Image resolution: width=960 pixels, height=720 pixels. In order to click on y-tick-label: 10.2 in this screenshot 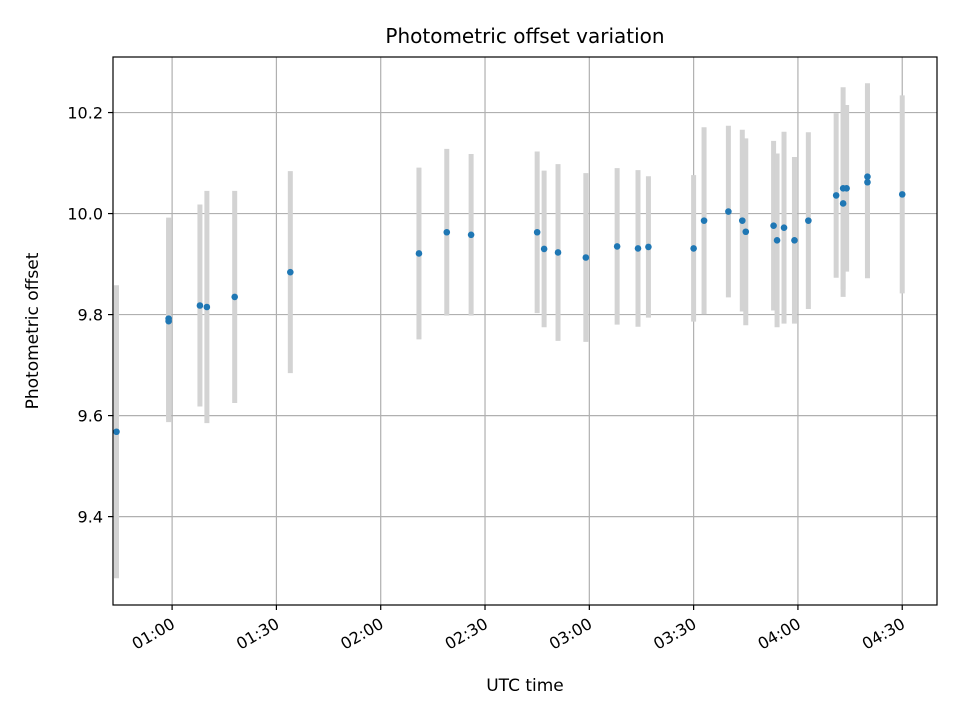, I will do `click(85, 113)`.